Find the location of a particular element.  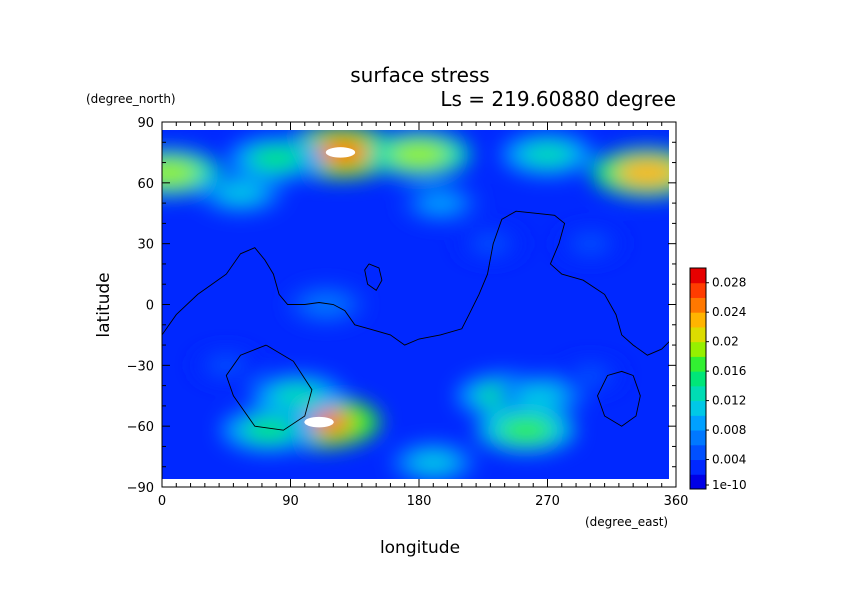

colorbar-label: 0.028 is located at coordinates (729, 283).